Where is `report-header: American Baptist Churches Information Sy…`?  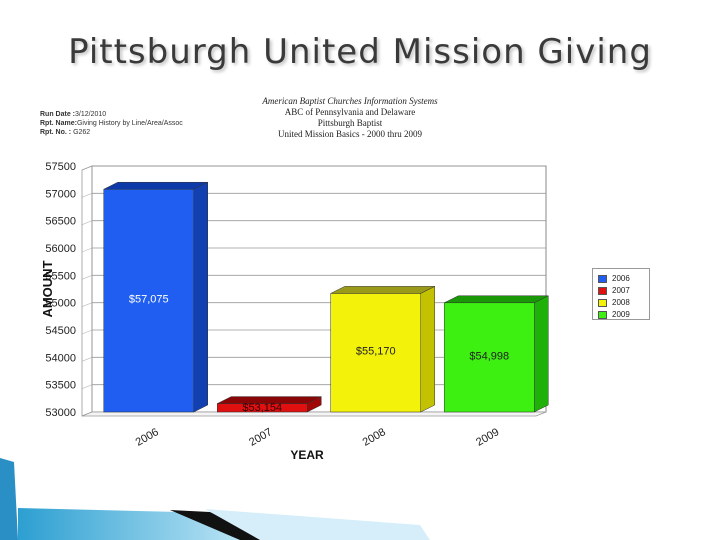
report-header: American Baptist Churches Information Sy… is located at coordinates (350, 118).